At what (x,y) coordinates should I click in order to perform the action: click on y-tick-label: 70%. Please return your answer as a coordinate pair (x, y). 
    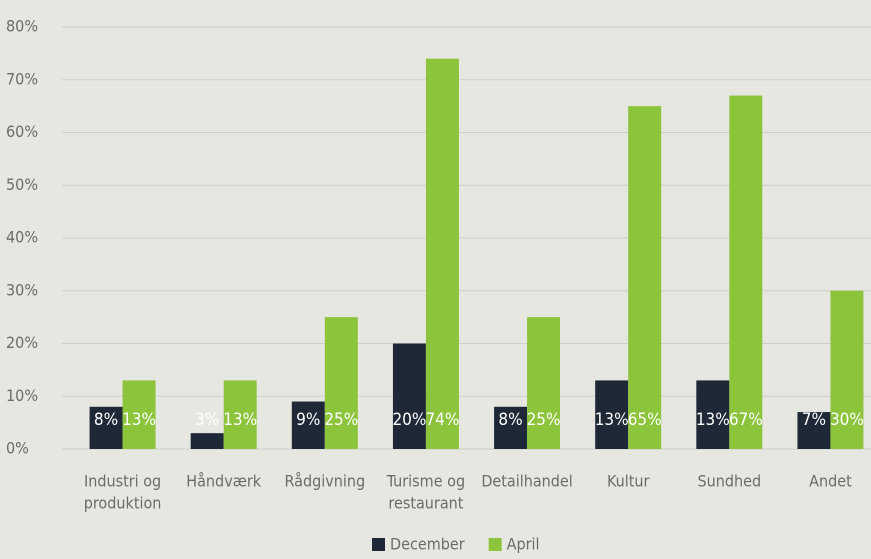
    Looking at the image, I should click on (22, 78).